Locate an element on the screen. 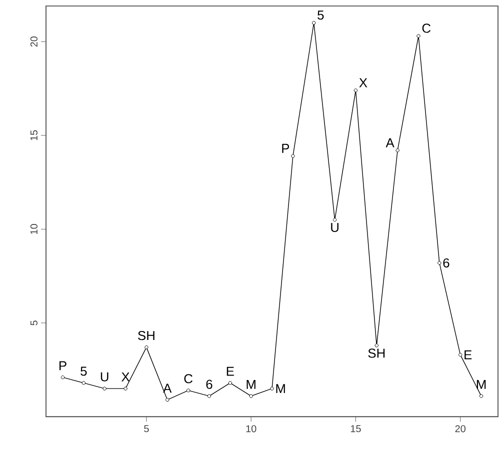 This screenshot has height=456, width=504. x-tick-label: 15 is located at coordinates (355, 428).